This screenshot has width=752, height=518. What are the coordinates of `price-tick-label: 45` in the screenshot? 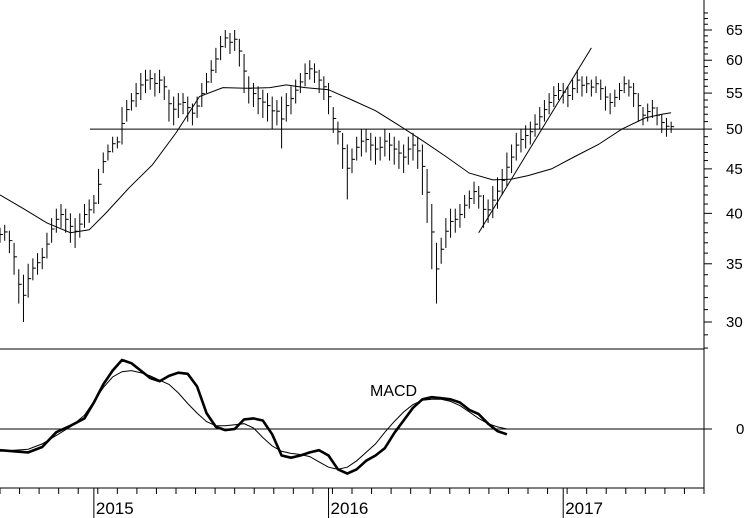 It's located at (734, 169).